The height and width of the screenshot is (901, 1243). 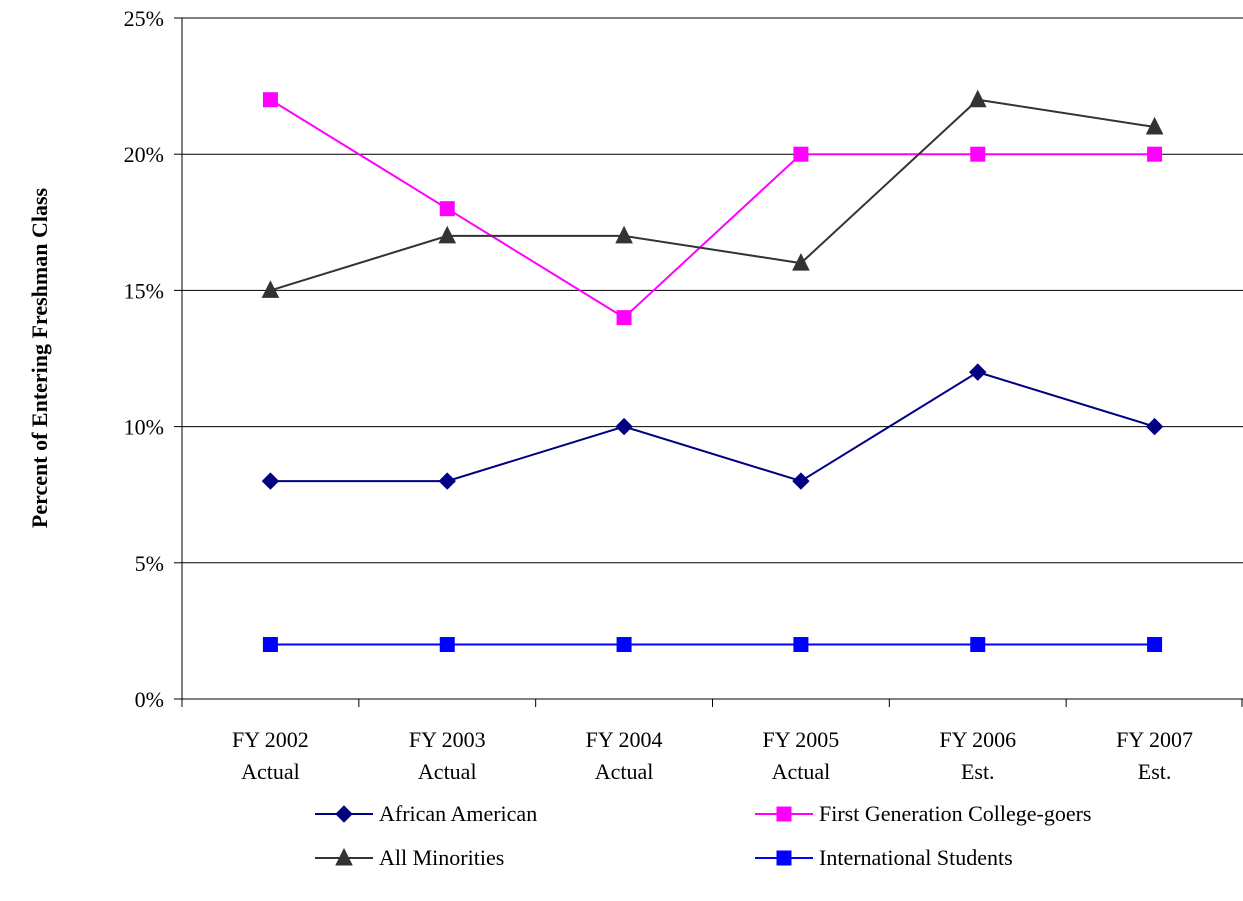 What do you see at coordinates (270, 755) in the screenshot?
I see `x-tick-label: FY 2002 Actual` at bounding box center [270, 755].